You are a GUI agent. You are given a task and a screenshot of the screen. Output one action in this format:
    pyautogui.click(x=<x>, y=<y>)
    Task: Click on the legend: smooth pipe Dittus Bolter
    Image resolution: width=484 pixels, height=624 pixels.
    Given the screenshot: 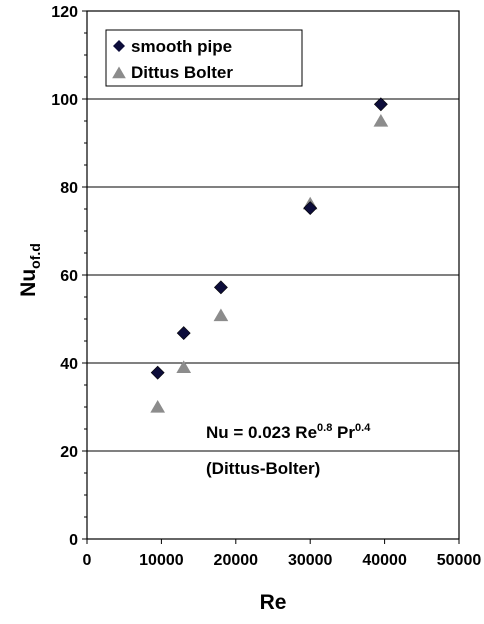 What is the action you would take?
    pyautogui.click(x=204, y=58)
    